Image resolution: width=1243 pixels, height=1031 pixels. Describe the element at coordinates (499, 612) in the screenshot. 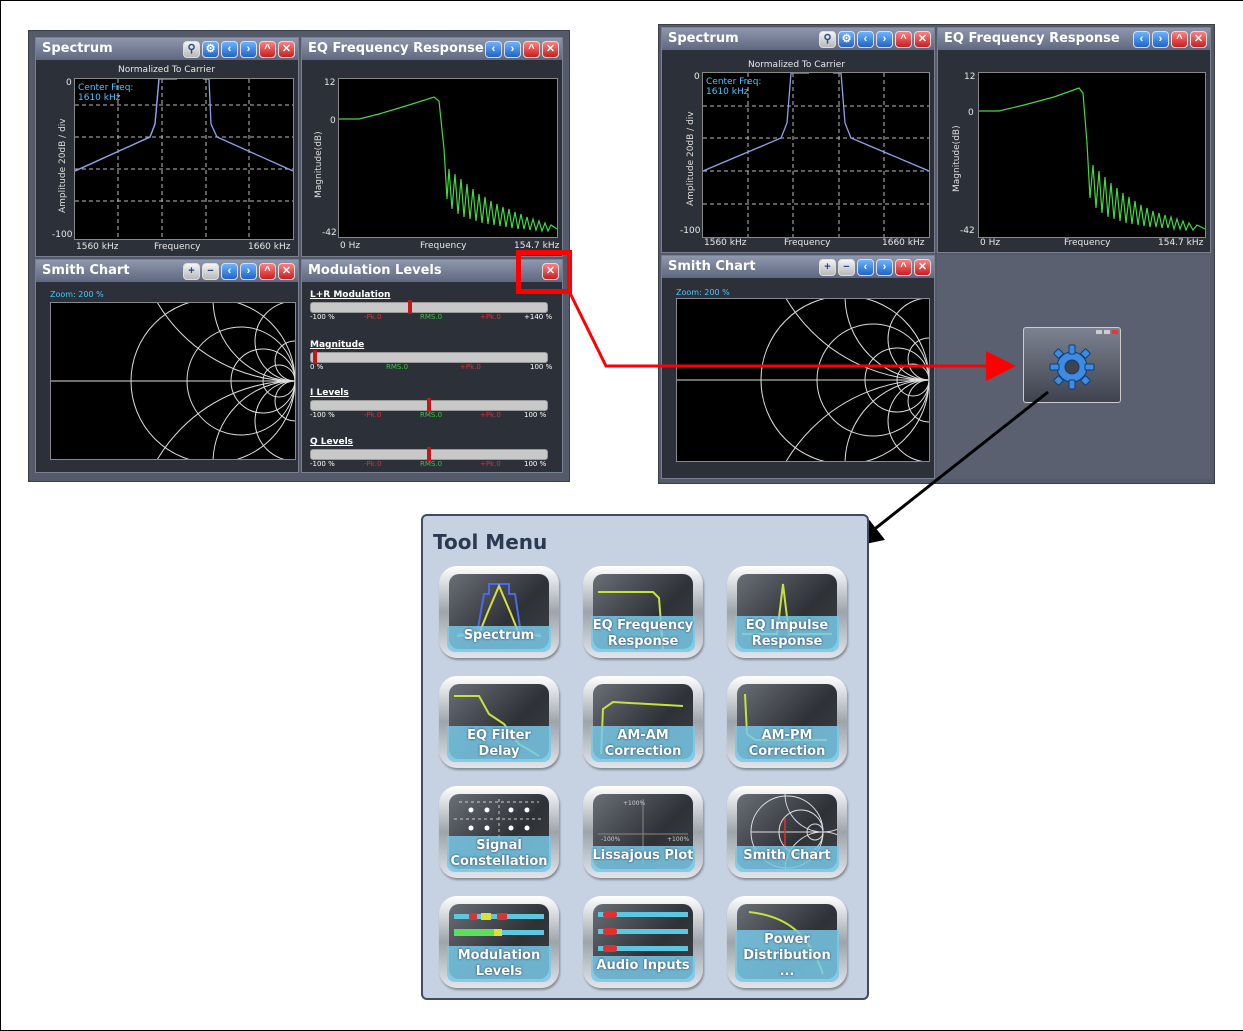

I see `tool-tile-spectrum: Spectrum` at that location.